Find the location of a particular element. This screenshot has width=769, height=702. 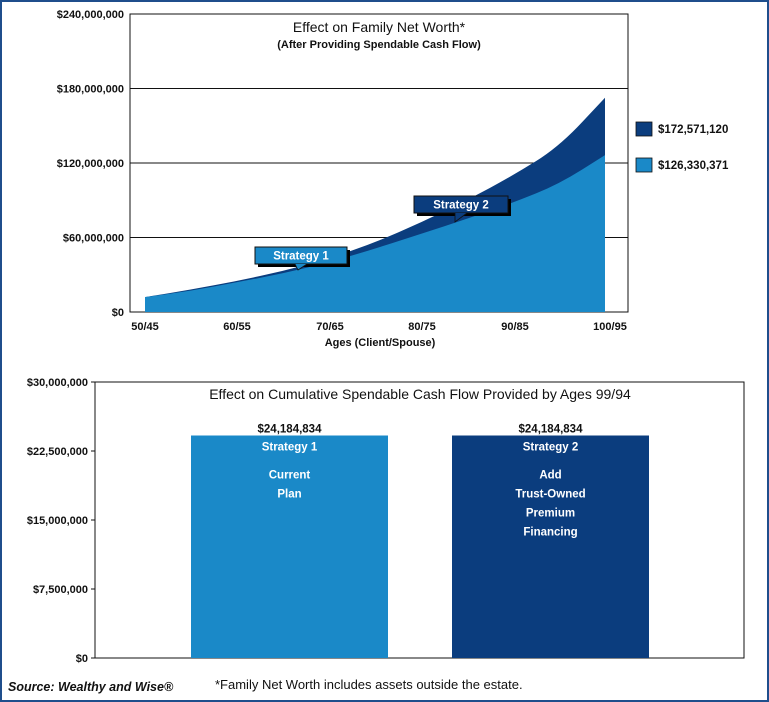

net-worth-title: Effect on Family Net Worth* is located at coordinates (379, 27).